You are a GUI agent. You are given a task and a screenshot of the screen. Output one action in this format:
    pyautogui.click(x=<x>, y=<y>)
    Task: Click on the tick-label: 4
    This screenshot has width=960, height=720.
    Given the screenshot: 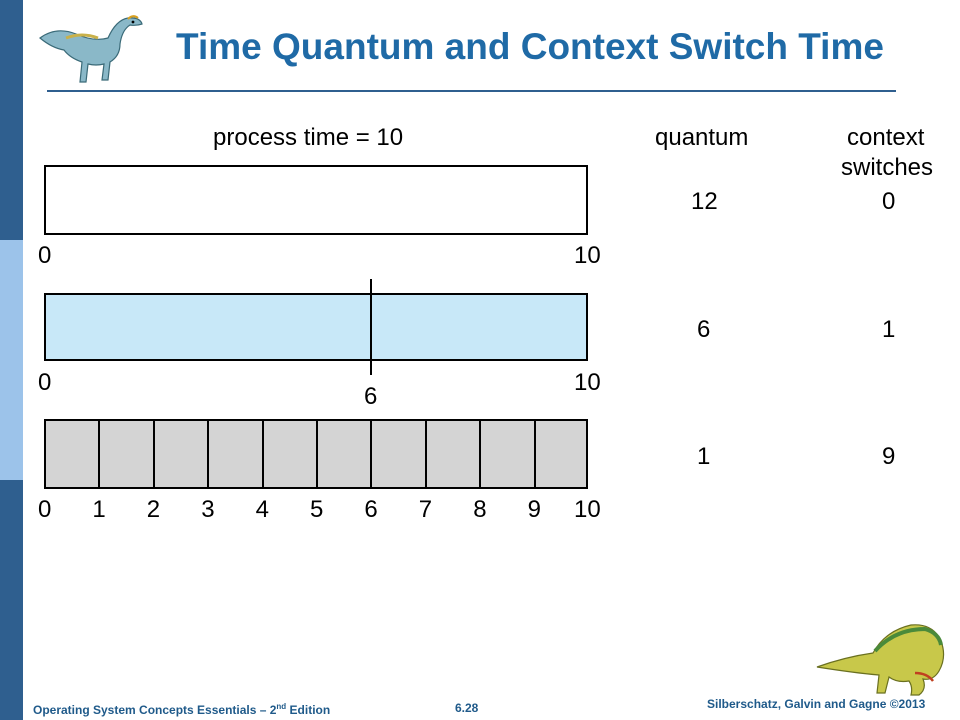 What is the action you would take?
    pyautogui.click(x=262, y=509)
    